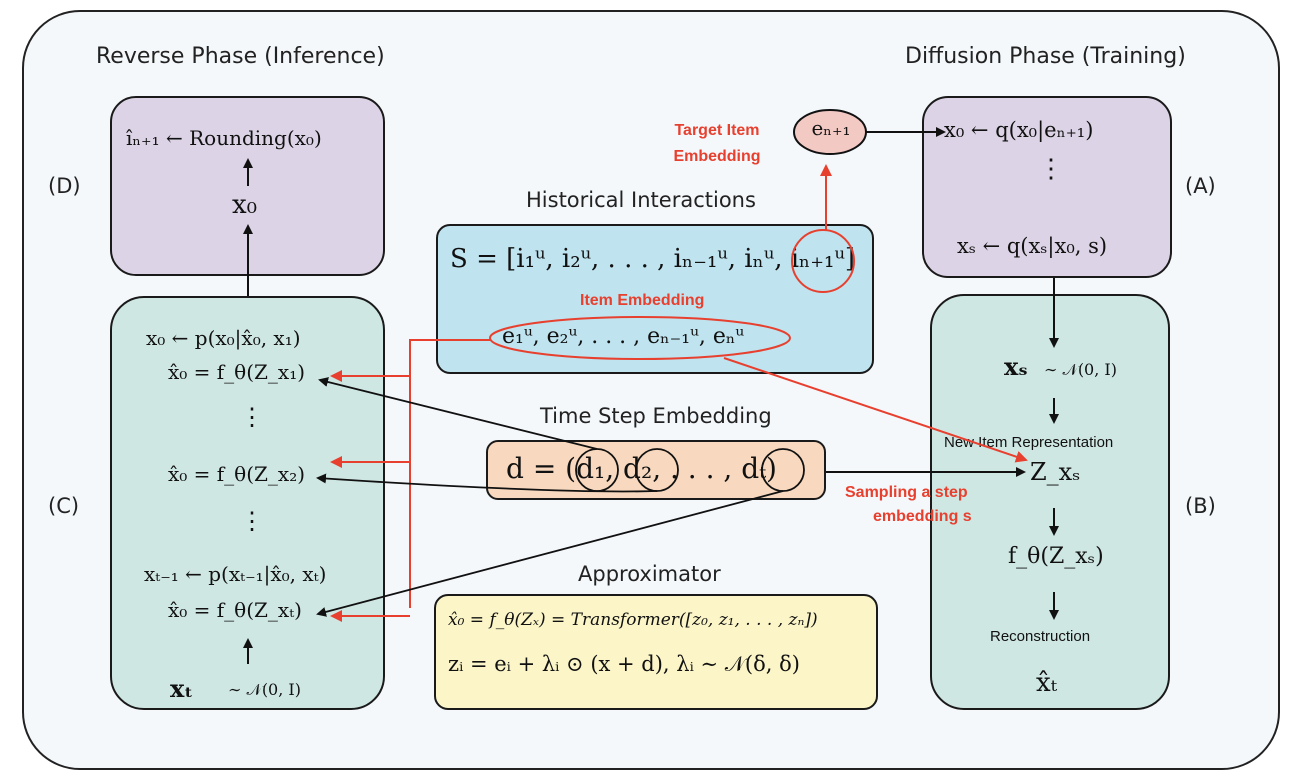 This screenshot has height=780, width=1302. Describe the element at coordinates (223, 338) in the screenshot. I see `c-x0-posterior: x₀ ← p(x₀|x̂₀, x₁)` at that location.